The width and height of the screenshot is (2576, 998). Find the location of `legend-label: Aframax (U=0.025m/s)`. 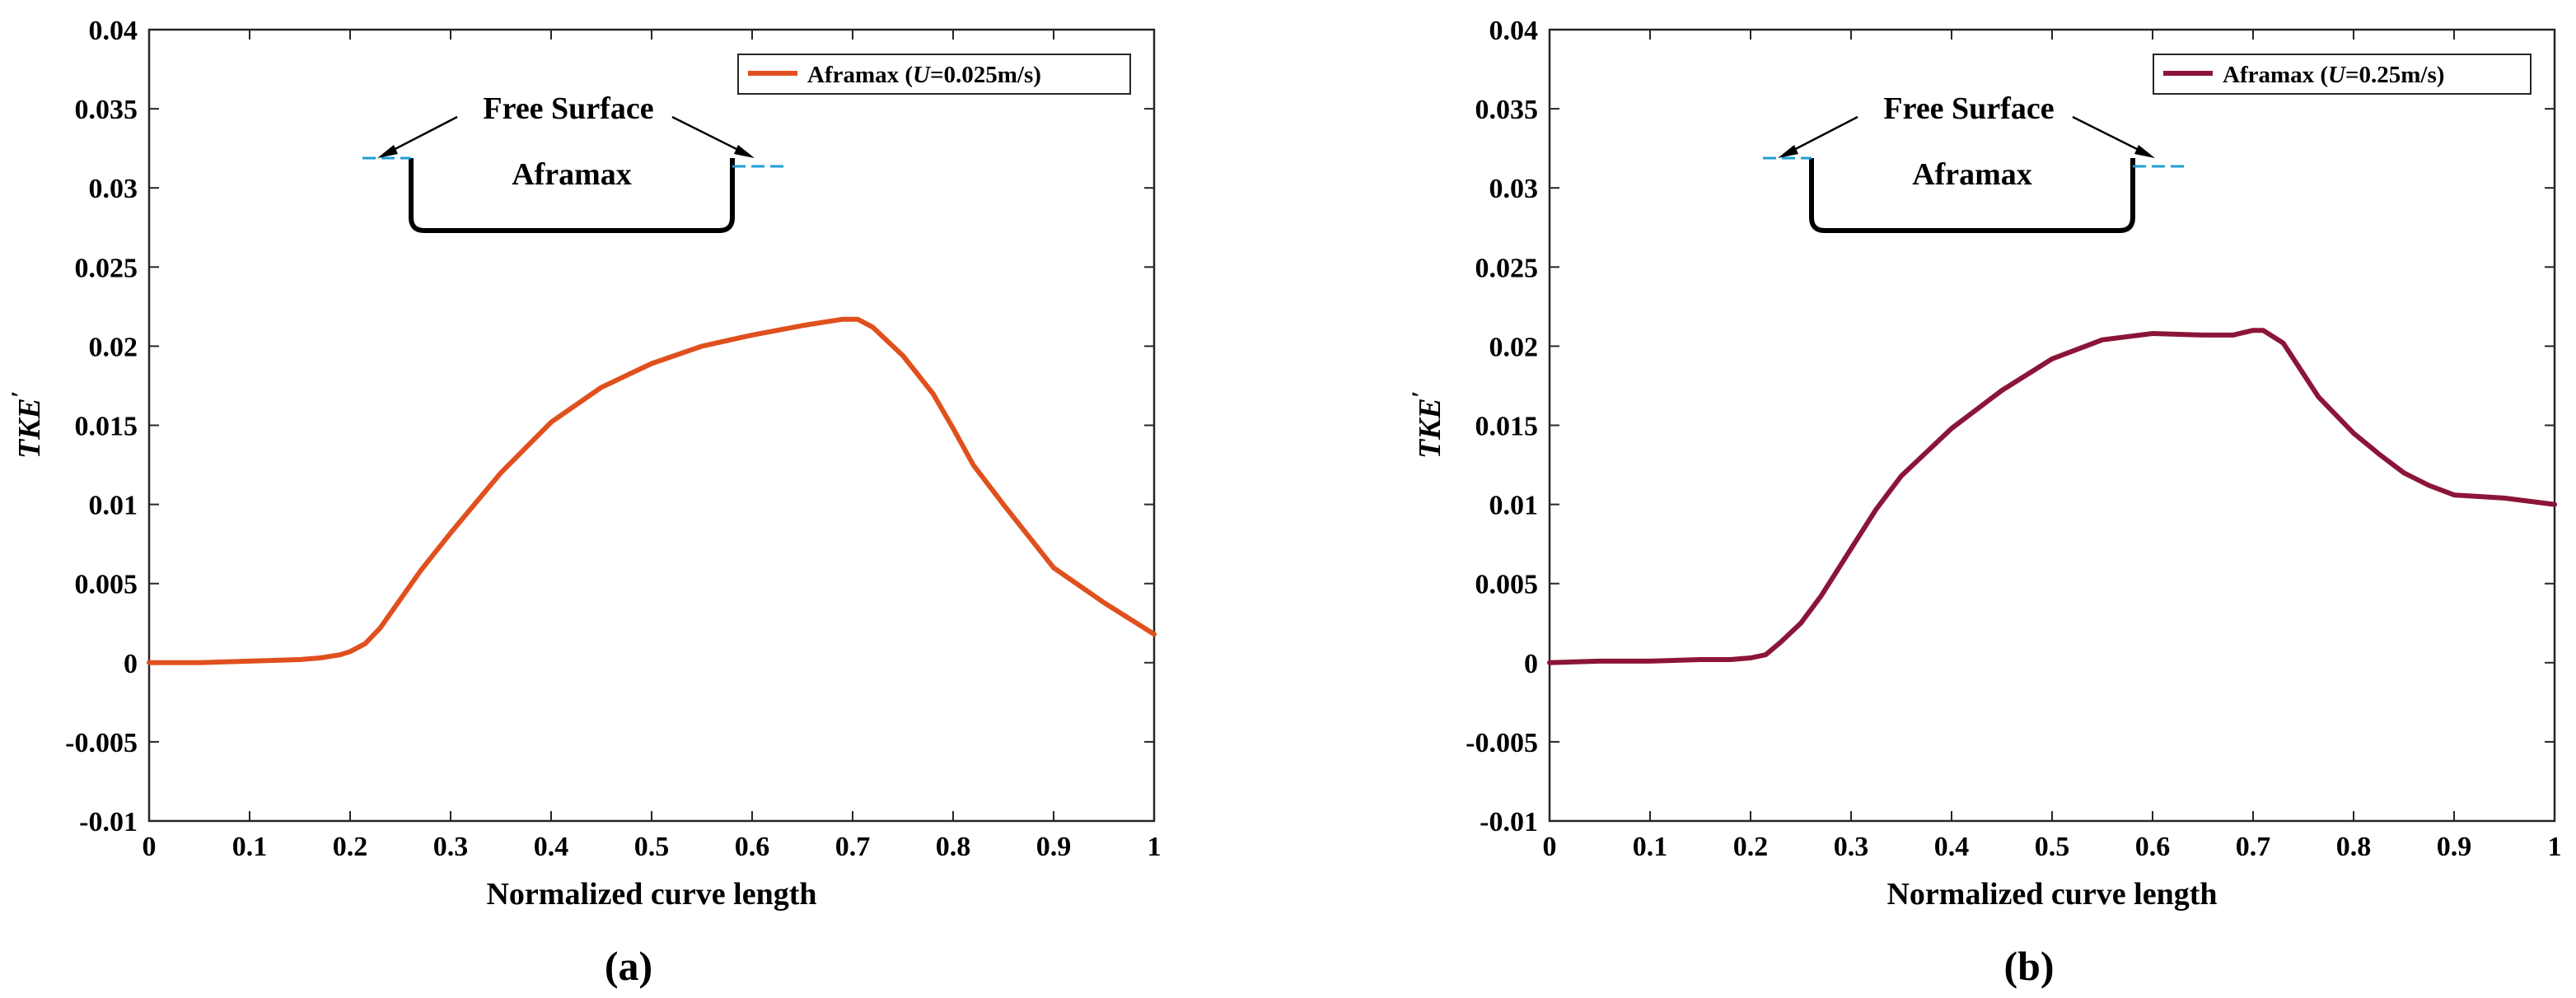

legend-label: Aframax (U=0.025m/s) is located at coordinates (924, 75).